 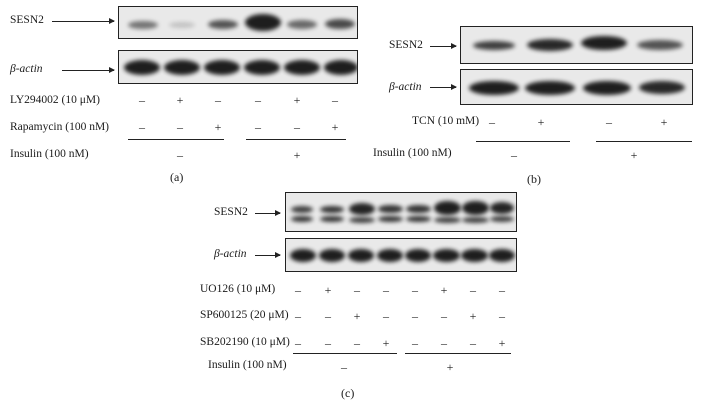 What do you see at coordinates (88, 70) in the screenshot?
I see `panel-a-actin-arrow` at bounding box center [88, 70].